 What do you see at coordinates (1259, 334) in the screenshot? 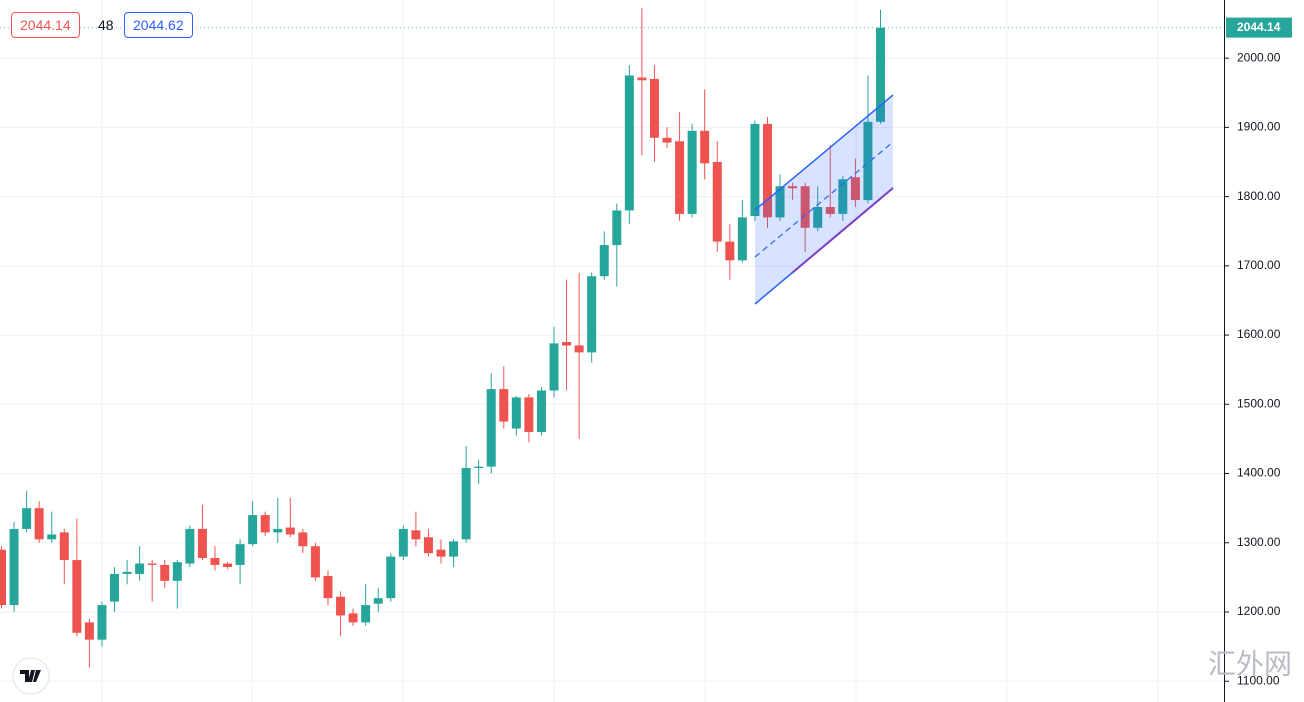
I see `y-tick-label: 1600.00` at bounding box center [1259, 334].